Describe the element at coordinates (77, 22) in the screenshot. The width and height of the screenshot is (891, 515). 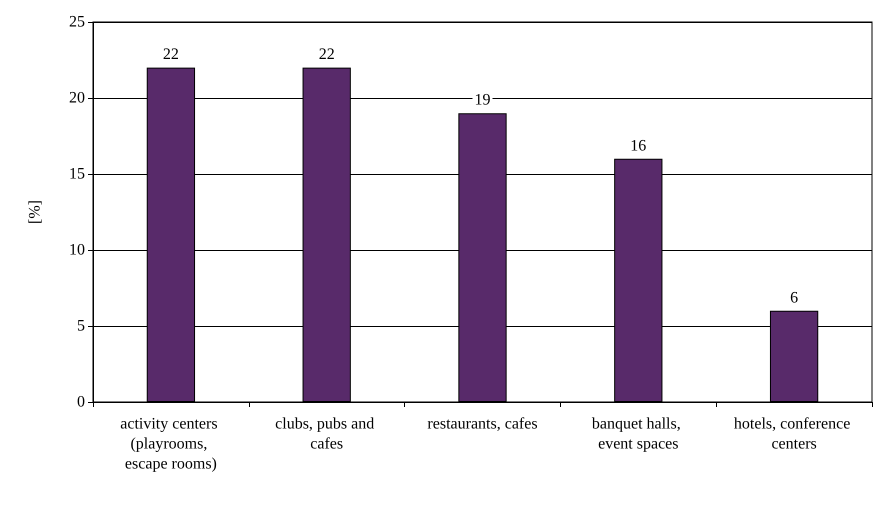
I see `y-tick-label: 25` at that location.